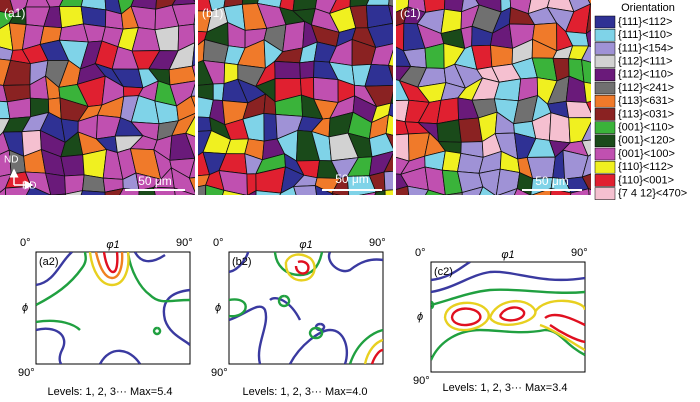 The width and height of the screenshot is (700, 402). I want to click on odf-b2, so click(306, 308).